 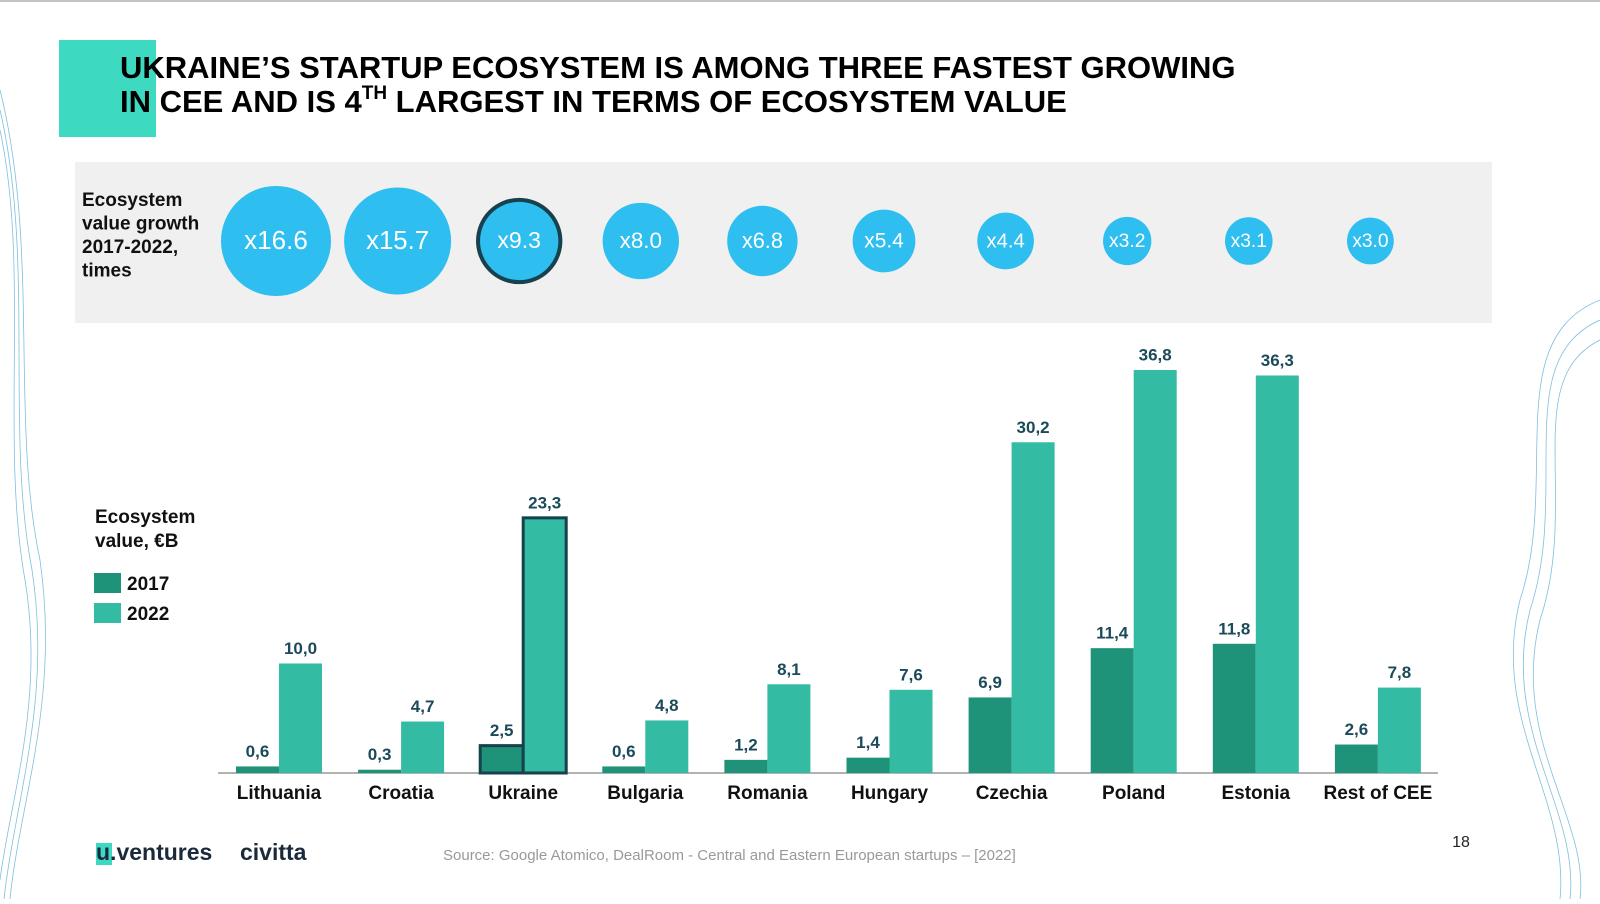 What do you see at coordinates (667, 705) in the screenshot?
I see `value-label: 4,8` at bounding box center [667, 705].